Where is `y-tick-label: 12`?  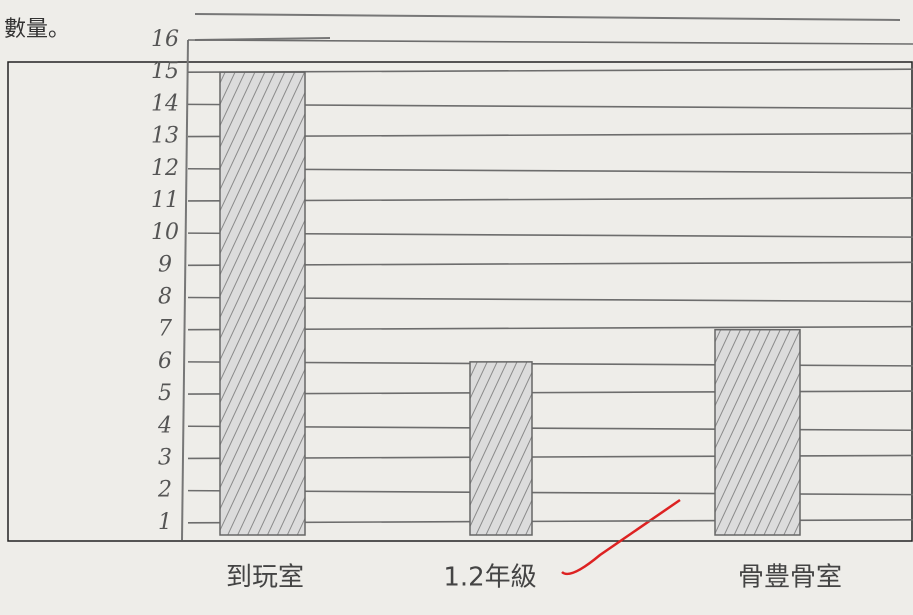 y-tick-label: 12 is located at coordinates (165, 168).